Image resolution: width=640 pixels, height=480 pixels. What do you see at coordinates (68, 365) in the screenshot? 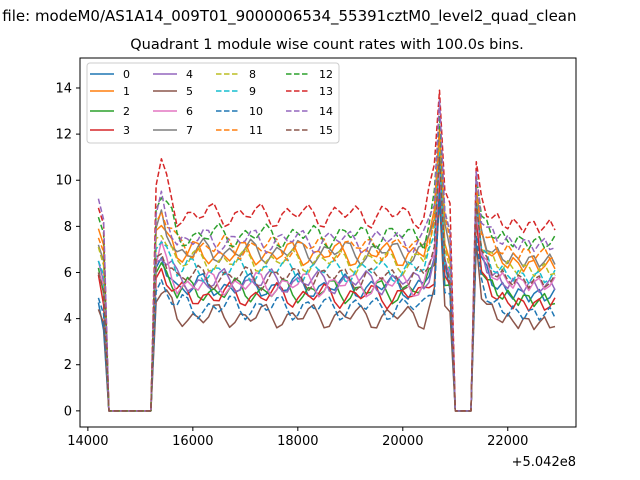
I see `y-tick-label: 2` at bounding box center [68, 365].